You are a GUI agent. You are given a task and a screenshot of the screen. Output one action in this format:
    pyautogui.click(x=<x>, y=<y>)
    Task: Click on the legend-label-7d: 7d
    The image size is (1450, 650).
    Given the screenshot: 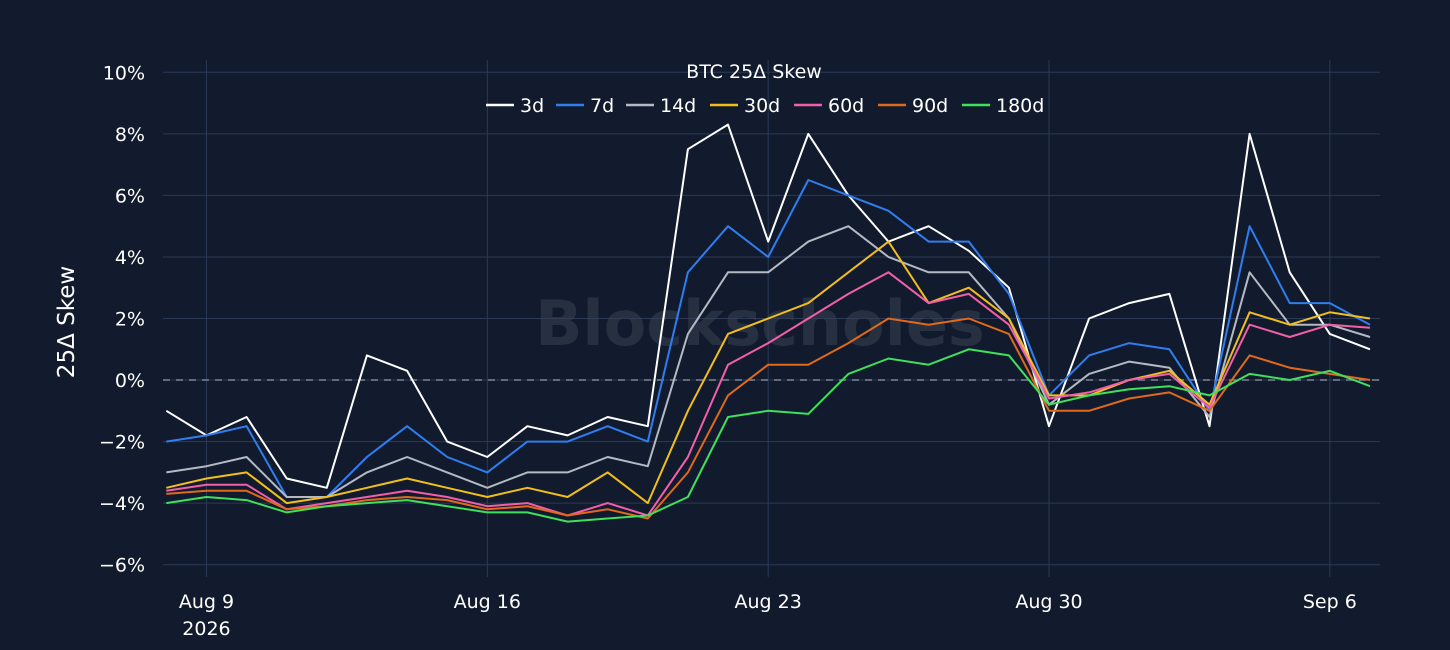 What is the action you would take?
    pyautogui.click(x=602, y=106)
    